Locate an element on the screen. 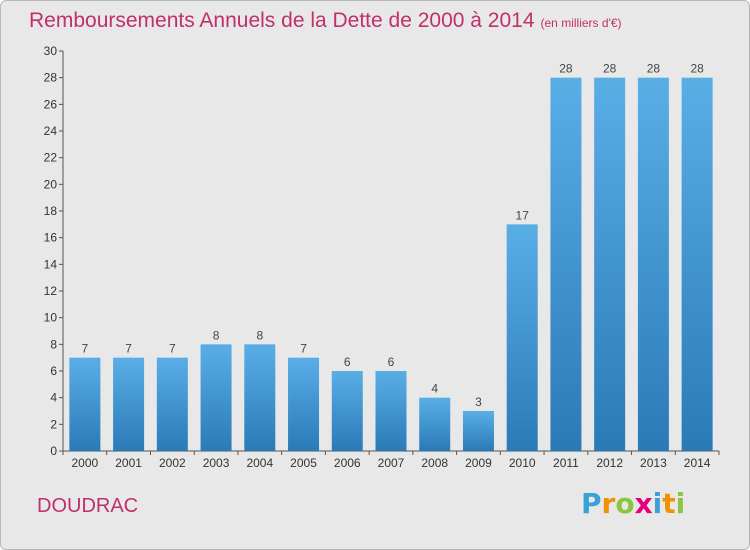 This screenshot has height=550, width=750. x-tick-label: 2009 is located at coordinates (478, 463).